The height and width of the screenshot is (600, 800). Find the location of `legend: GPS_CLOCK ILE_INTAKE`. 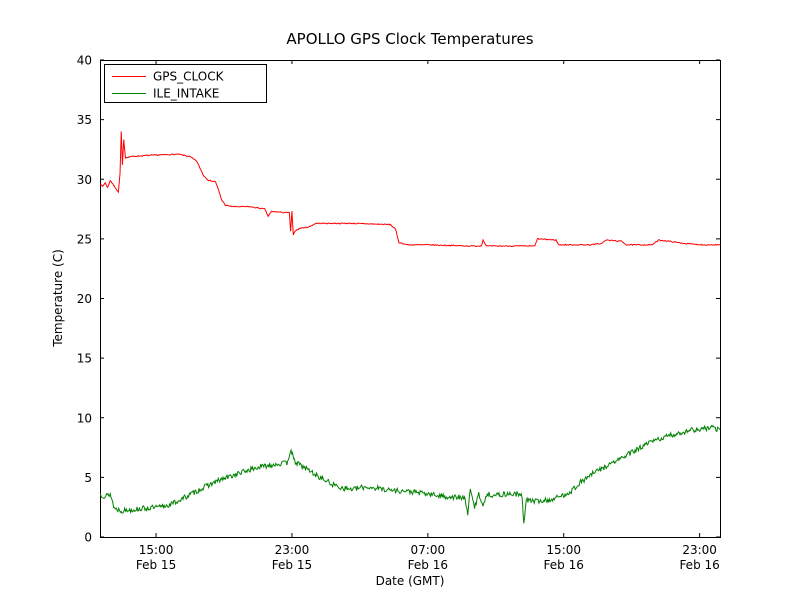

legend: GPS_CLOCK ILE_INTAKE is located at coordinates (185, 83).